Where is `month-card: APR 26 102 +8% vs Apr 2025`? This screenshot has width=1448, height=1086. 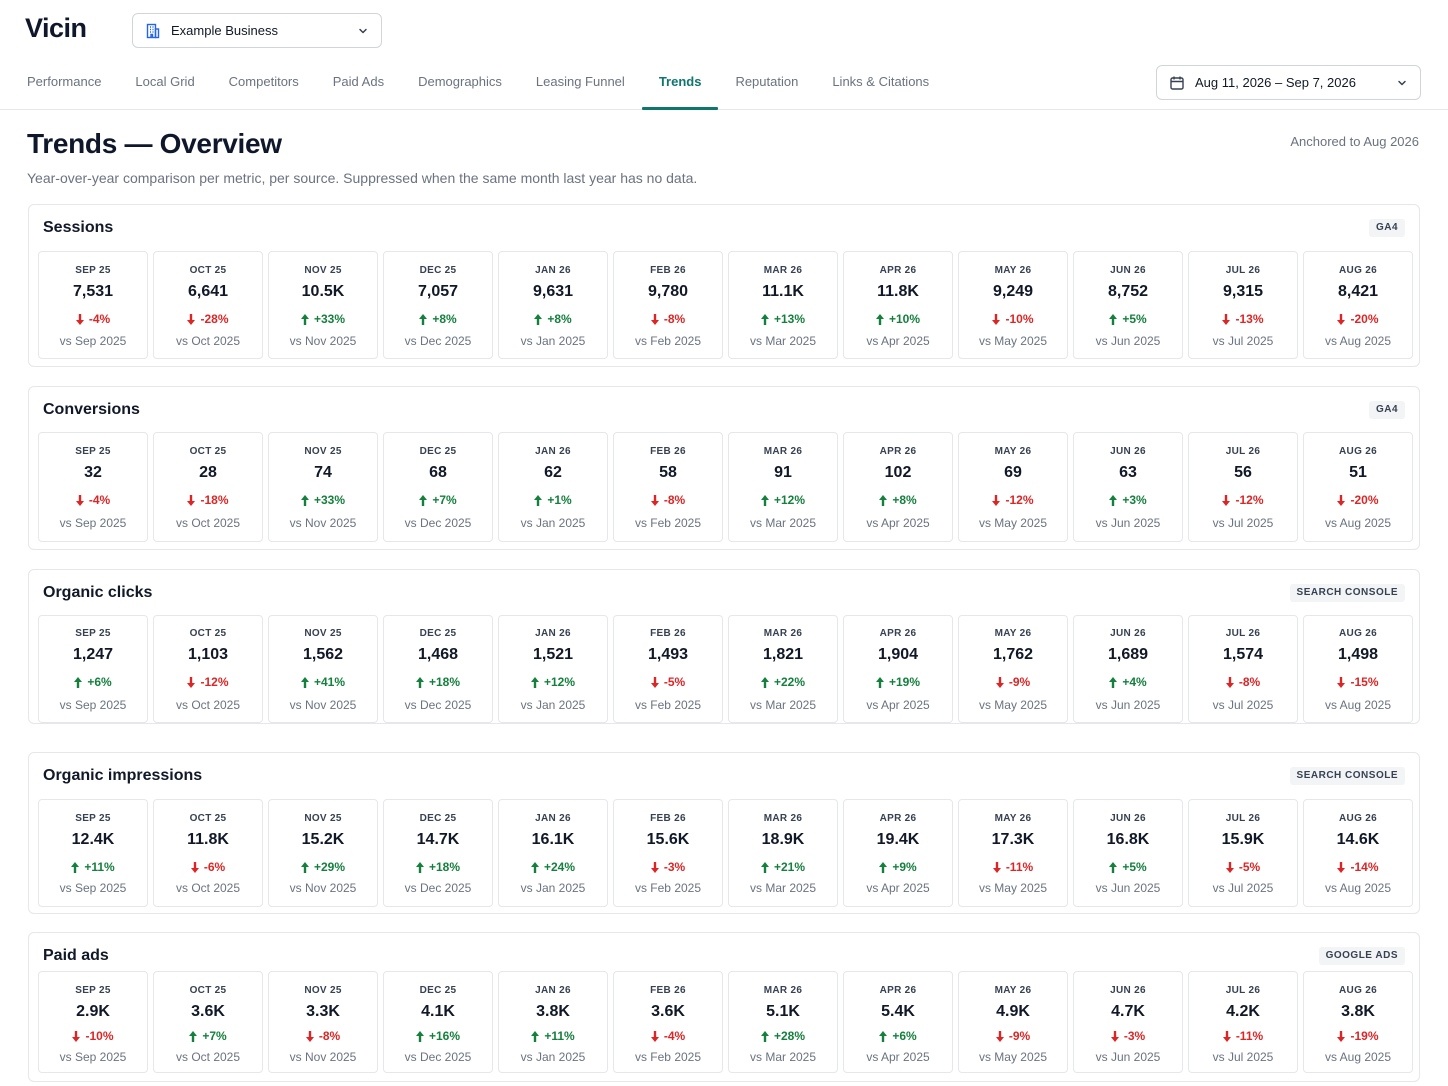
month-card: APR 26 102 +8% vs Apr 2025 is located at coordinates (898, 487).